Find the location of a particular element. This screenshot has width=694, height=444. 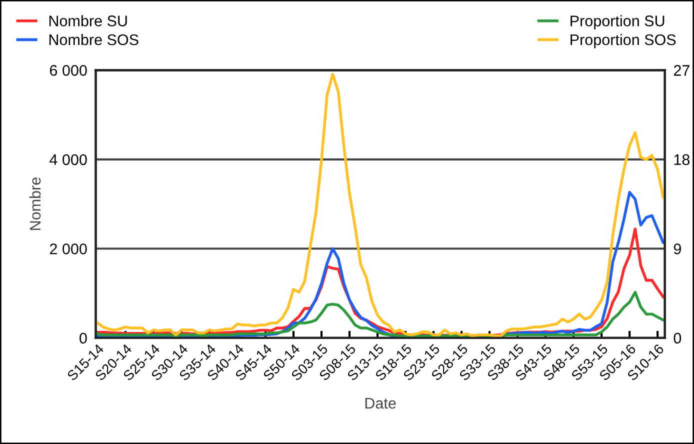

y2-tick-label: 27 is located at coordinates (682, 70).